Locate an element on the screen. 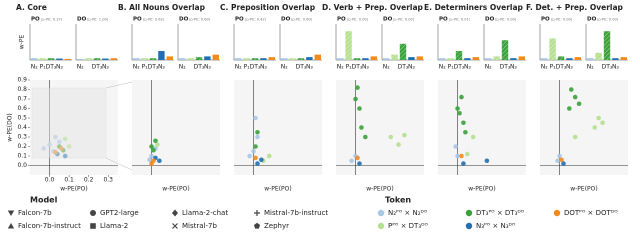  y-tick-label: 0.8 is located at coordinates (22, 89).